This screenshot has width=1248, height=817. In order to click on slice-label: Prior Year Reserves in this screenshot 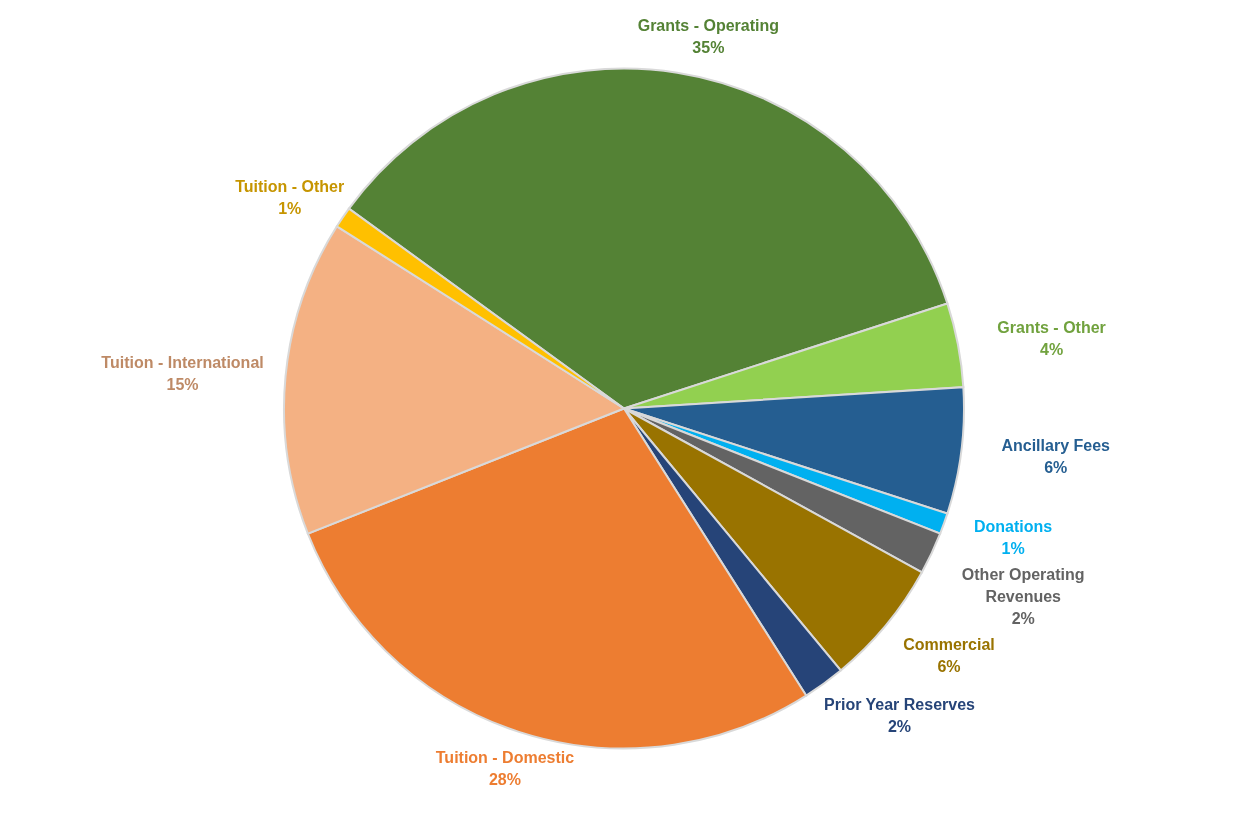, I will do `click(900, 704)`.